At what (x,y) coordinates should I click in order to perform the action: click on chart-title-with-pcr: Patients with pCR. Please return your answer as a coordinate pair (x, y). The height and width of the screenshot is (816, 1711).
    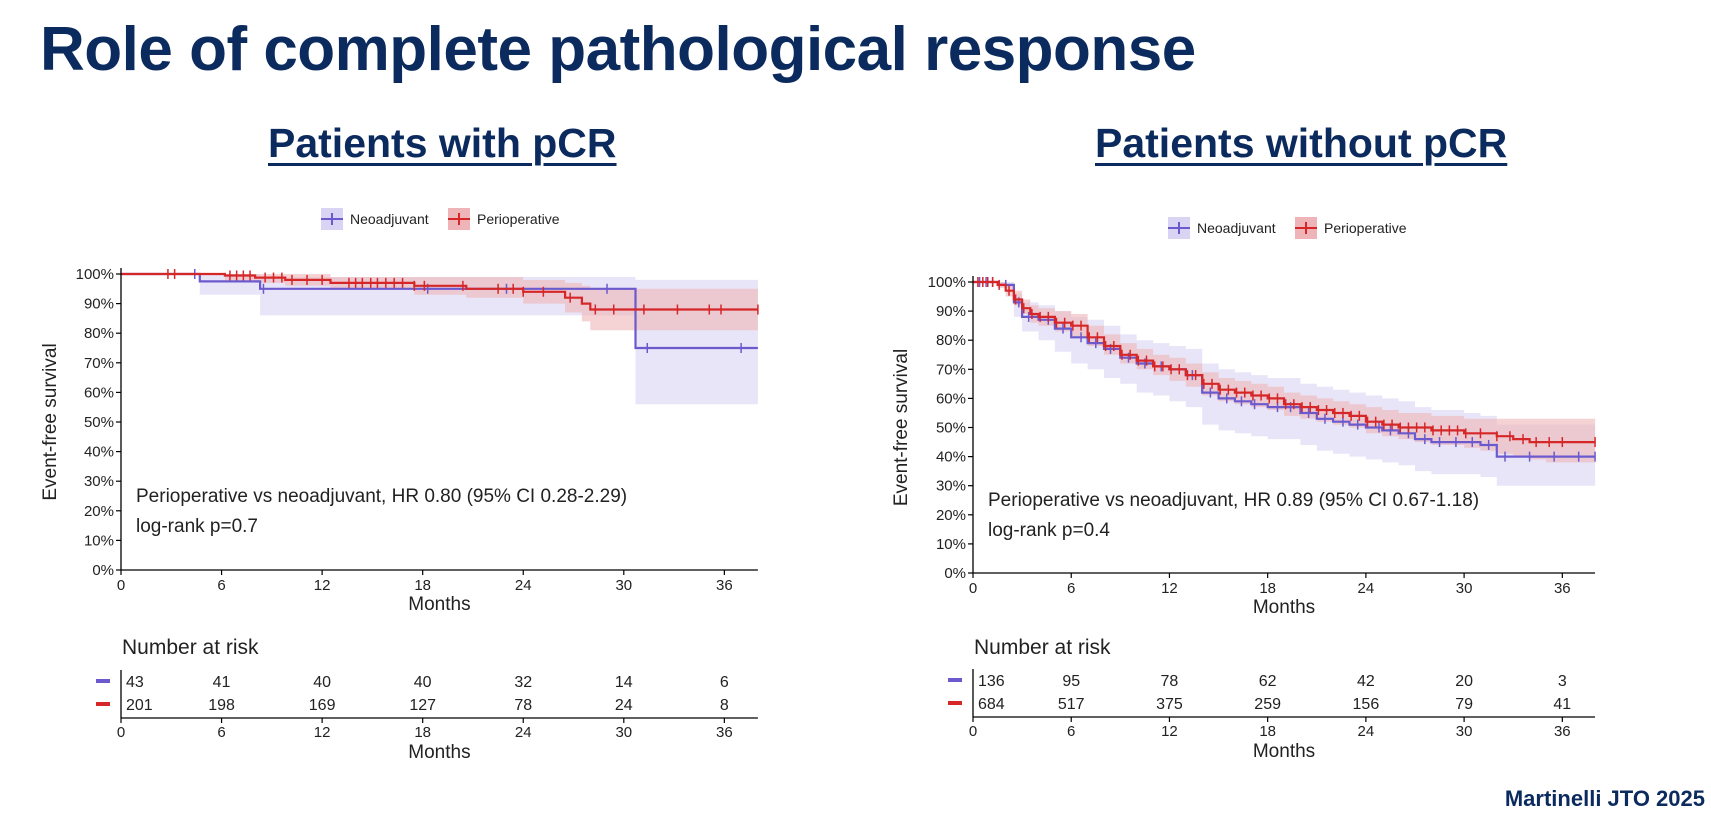
    Looking at the image, I should click on (442, 143).